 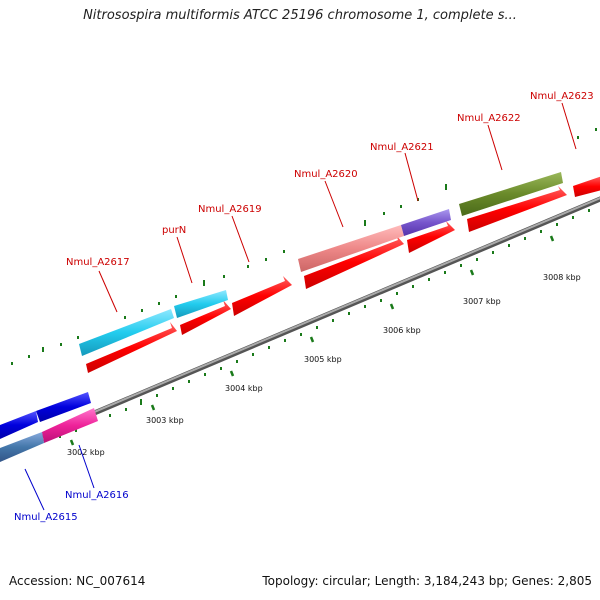 I want to click on reverse-gene-track, so click(x=49, y=427).